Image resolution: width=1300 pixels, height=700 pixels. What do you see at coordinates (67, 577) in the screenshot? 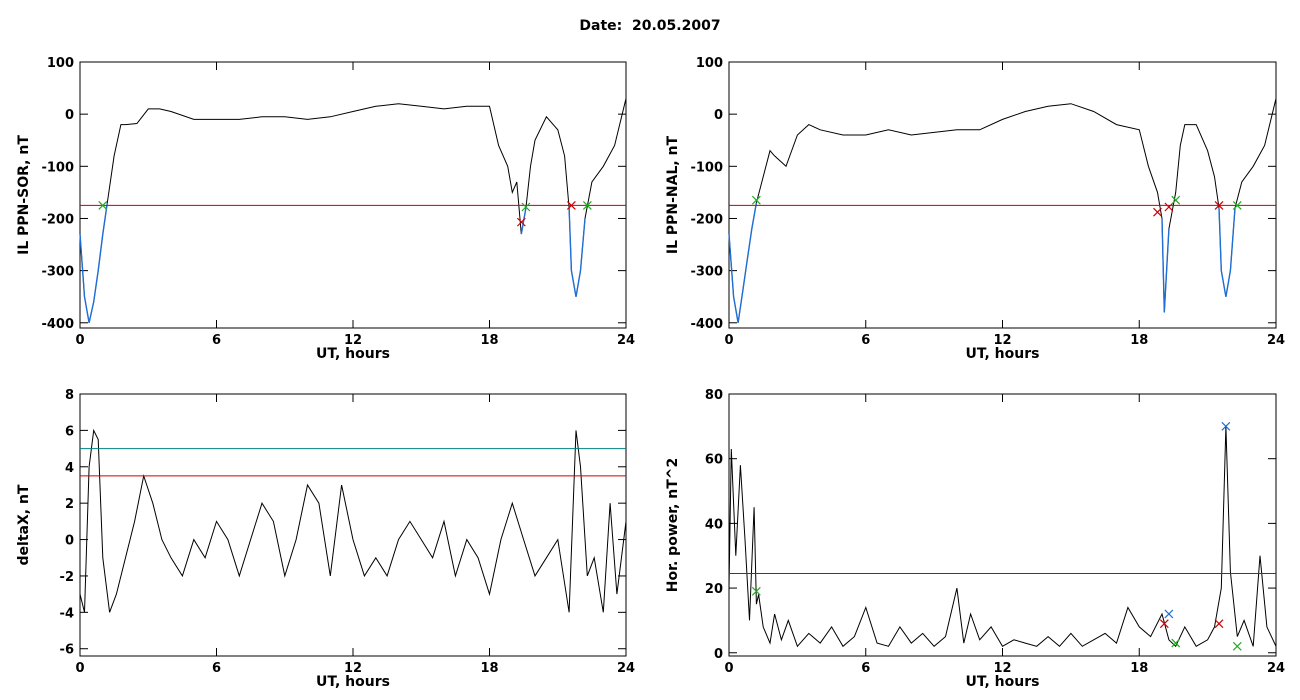
I see `y-tick-label: -2` at bounding box center [67, 577].